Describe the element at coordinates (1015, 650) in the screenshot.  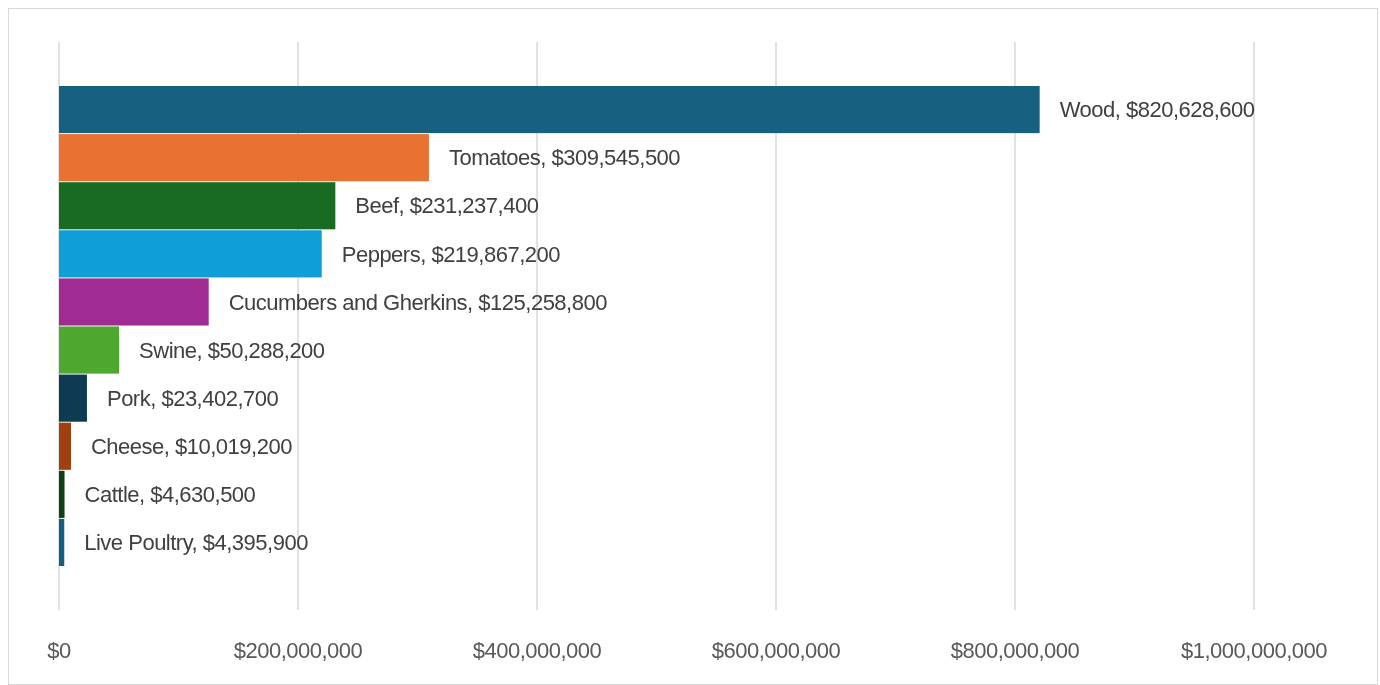
I see `x-tick-label: $800,000,000` at that location.